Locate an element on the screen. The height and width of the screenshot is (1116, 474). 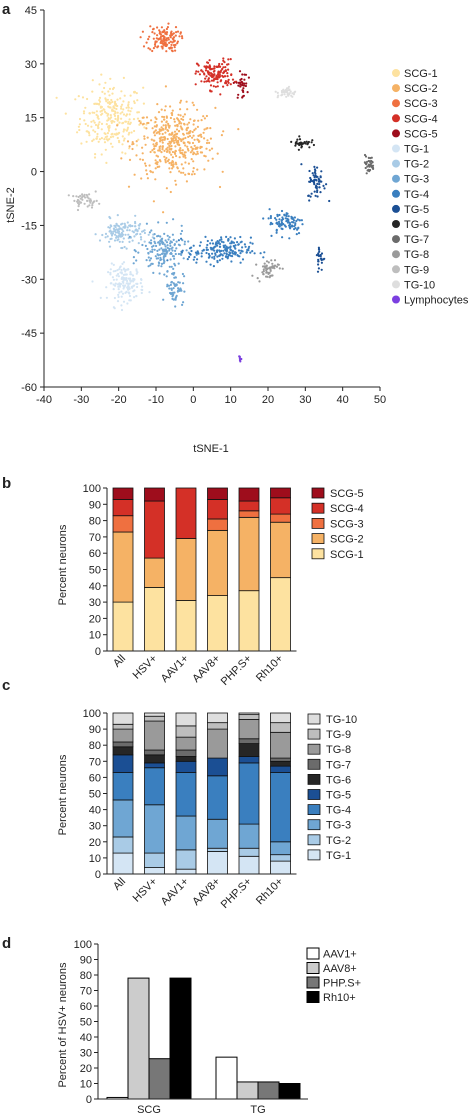
legend-label-scg-1: SCG-1 is located at coordinates (421, 74).